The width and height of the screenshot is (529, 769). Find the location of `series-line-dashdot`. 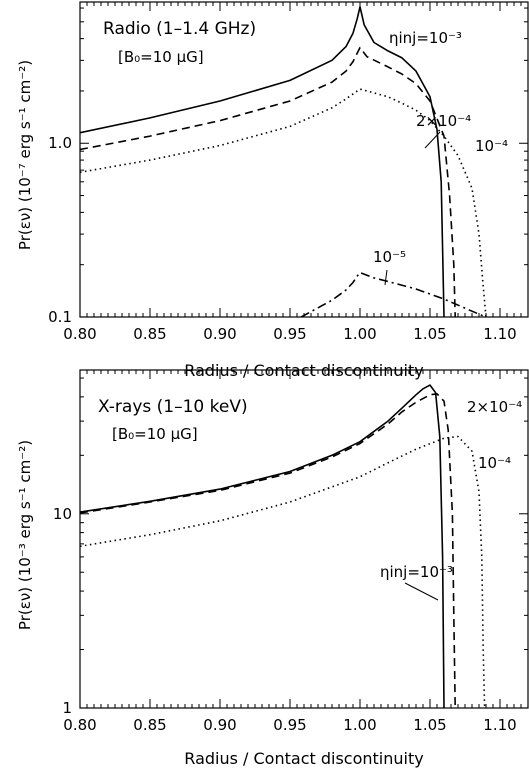

series-line-dashdot is located at coordinates (393, 294).